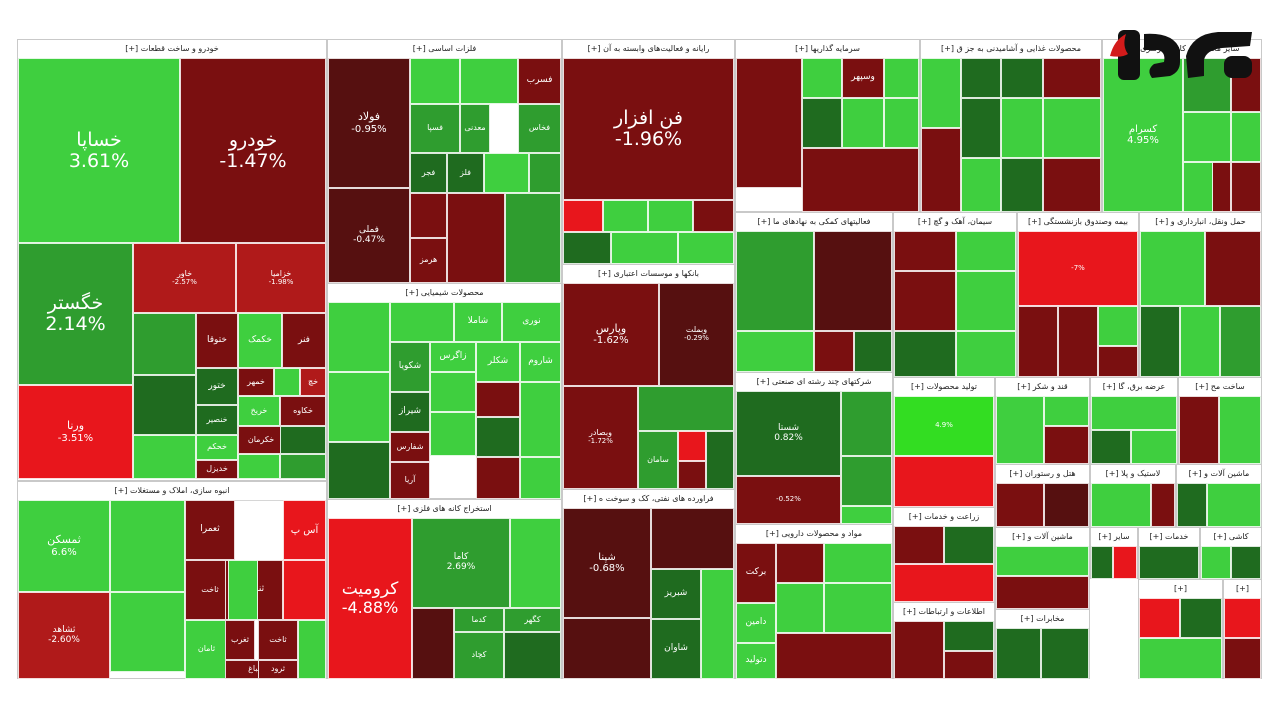 The height and width of the screenshot is (722, 1280). Describe the element at coordinates (1042, 619) in the screenshot. I see `sector-header: مخابرات [+]` at that location.